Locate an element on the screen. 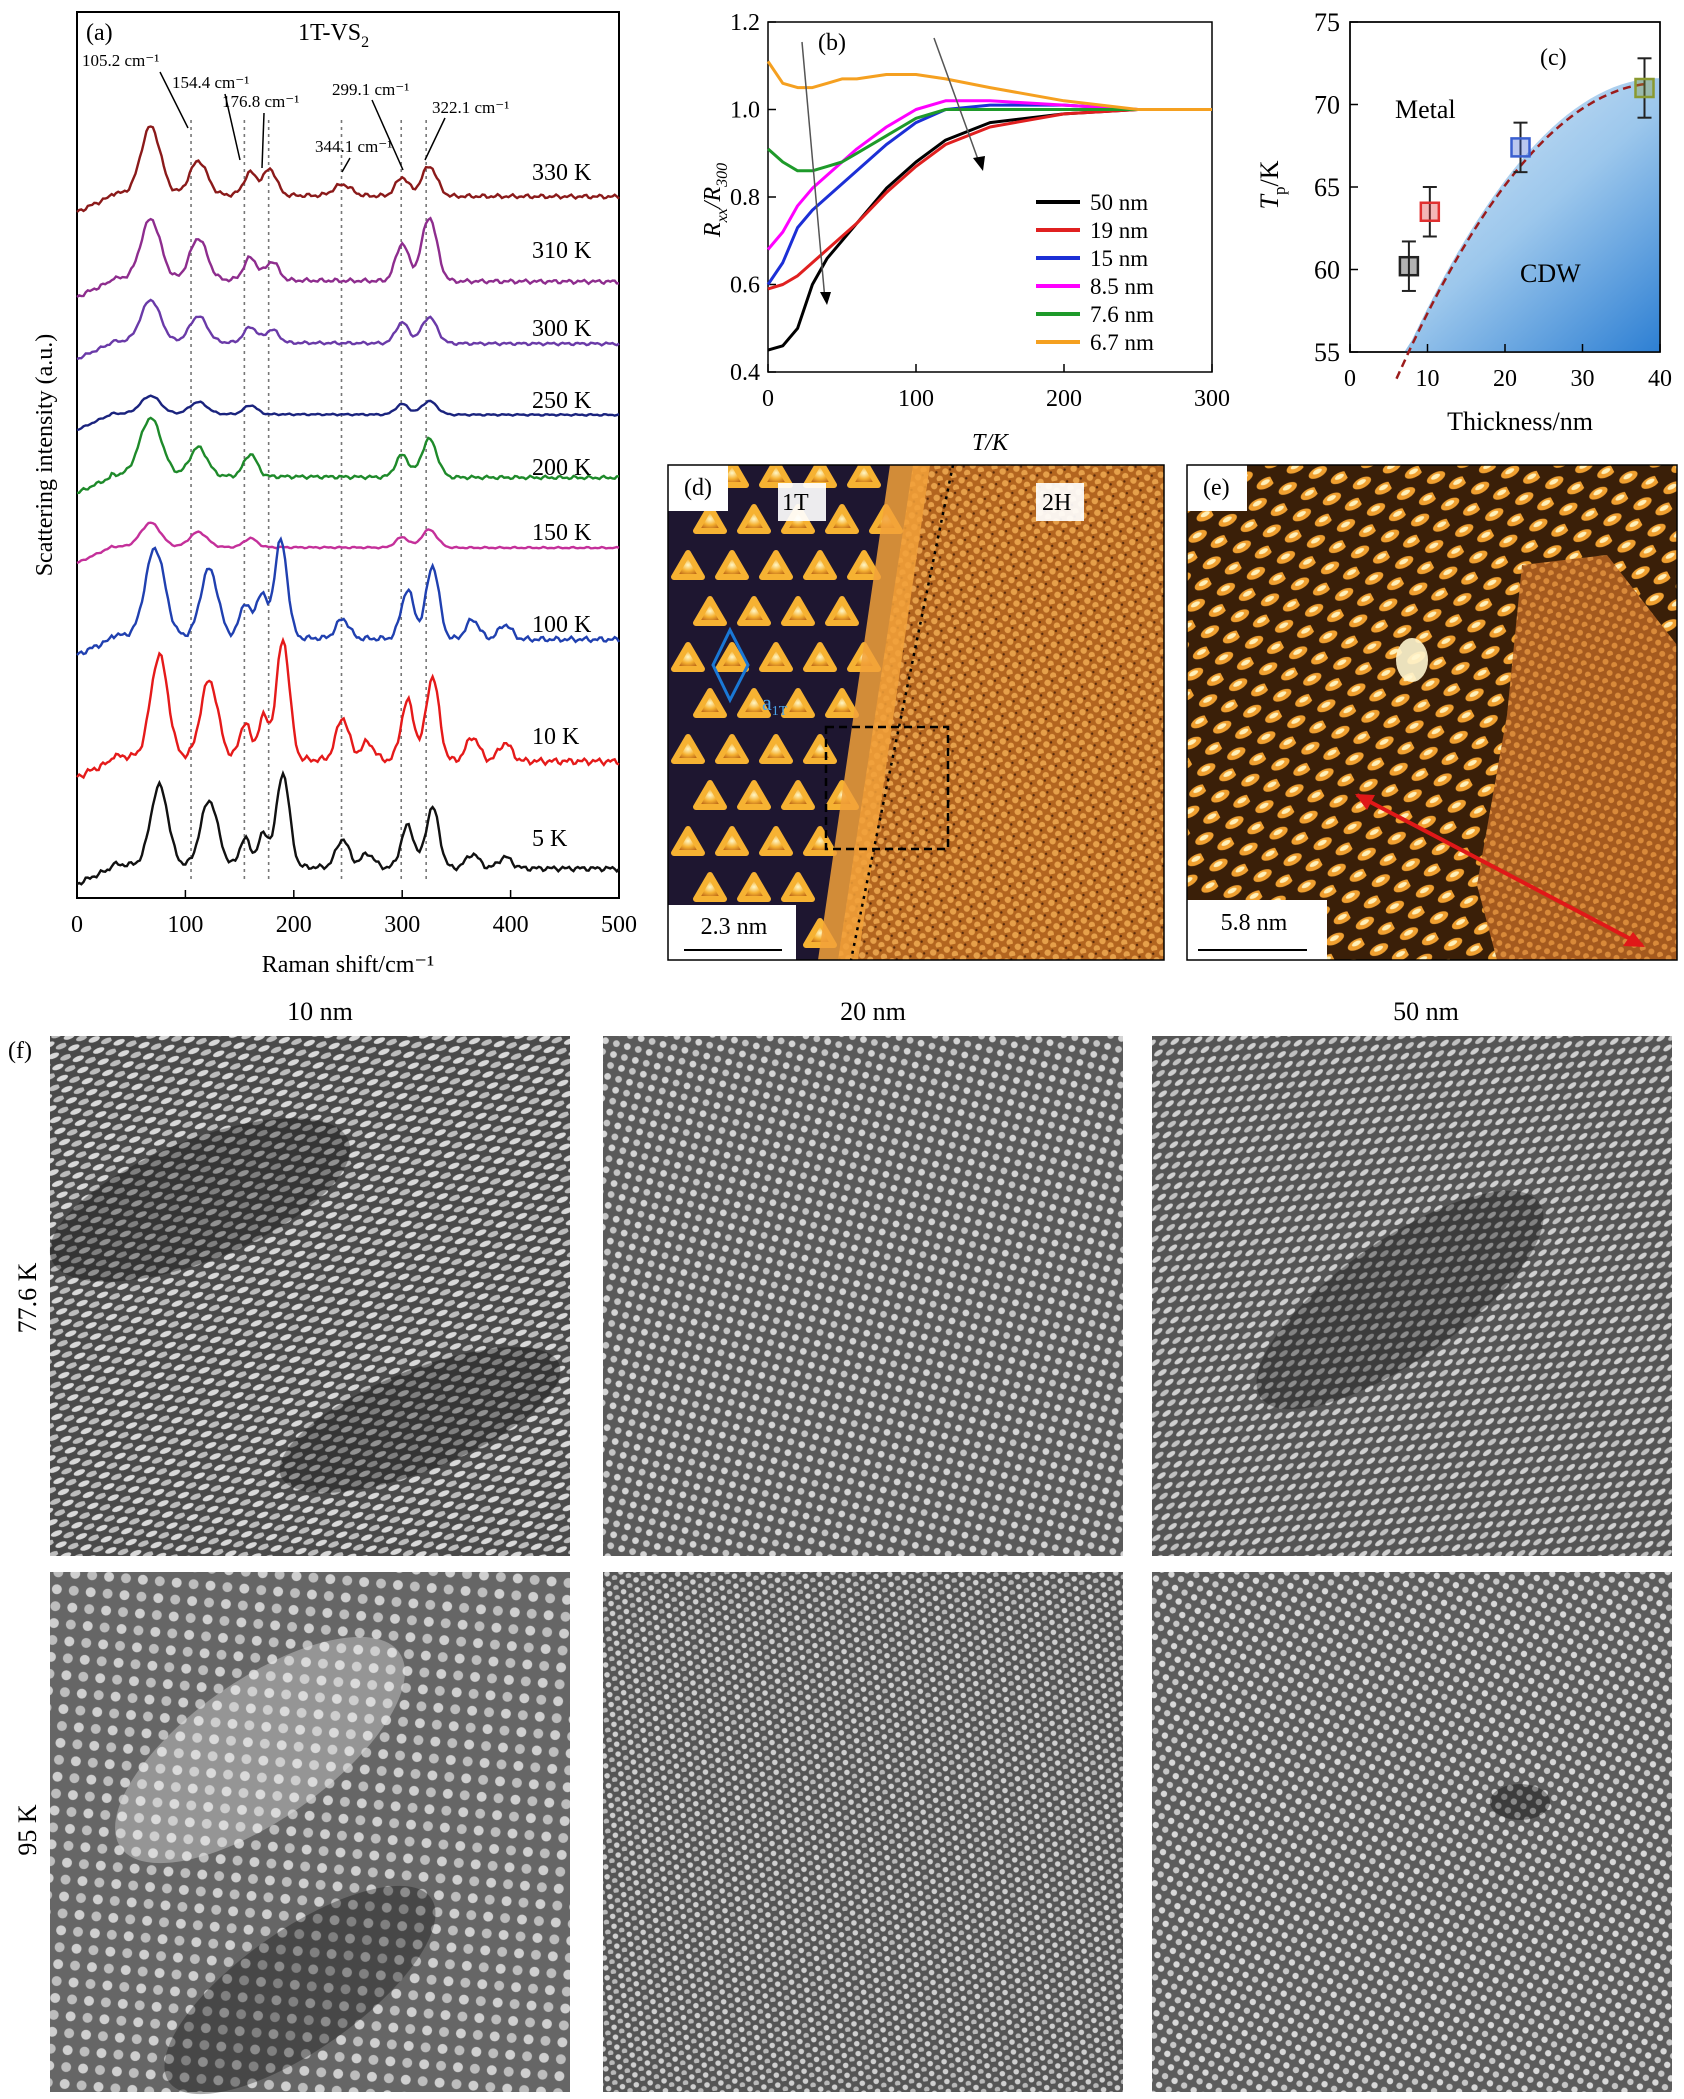 This screenshot has height=2099, width=1684. x-axis-label: T/K is located at coordinates (991, 443).